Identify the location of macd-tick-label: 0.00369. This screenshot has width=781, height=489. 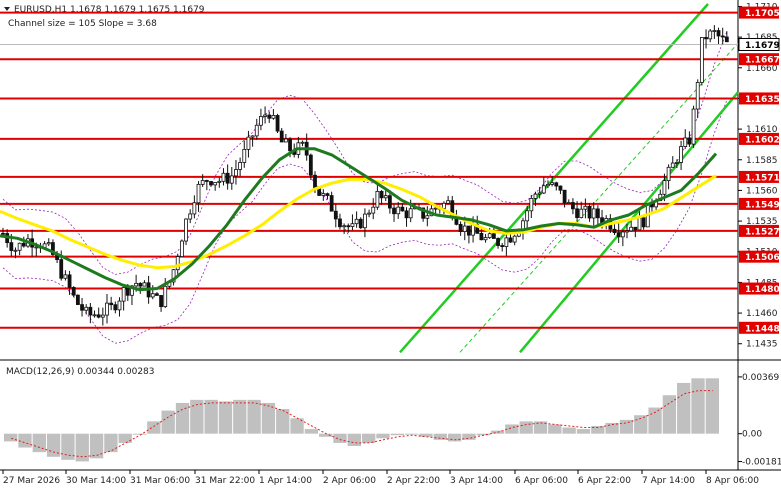
(760, 378).